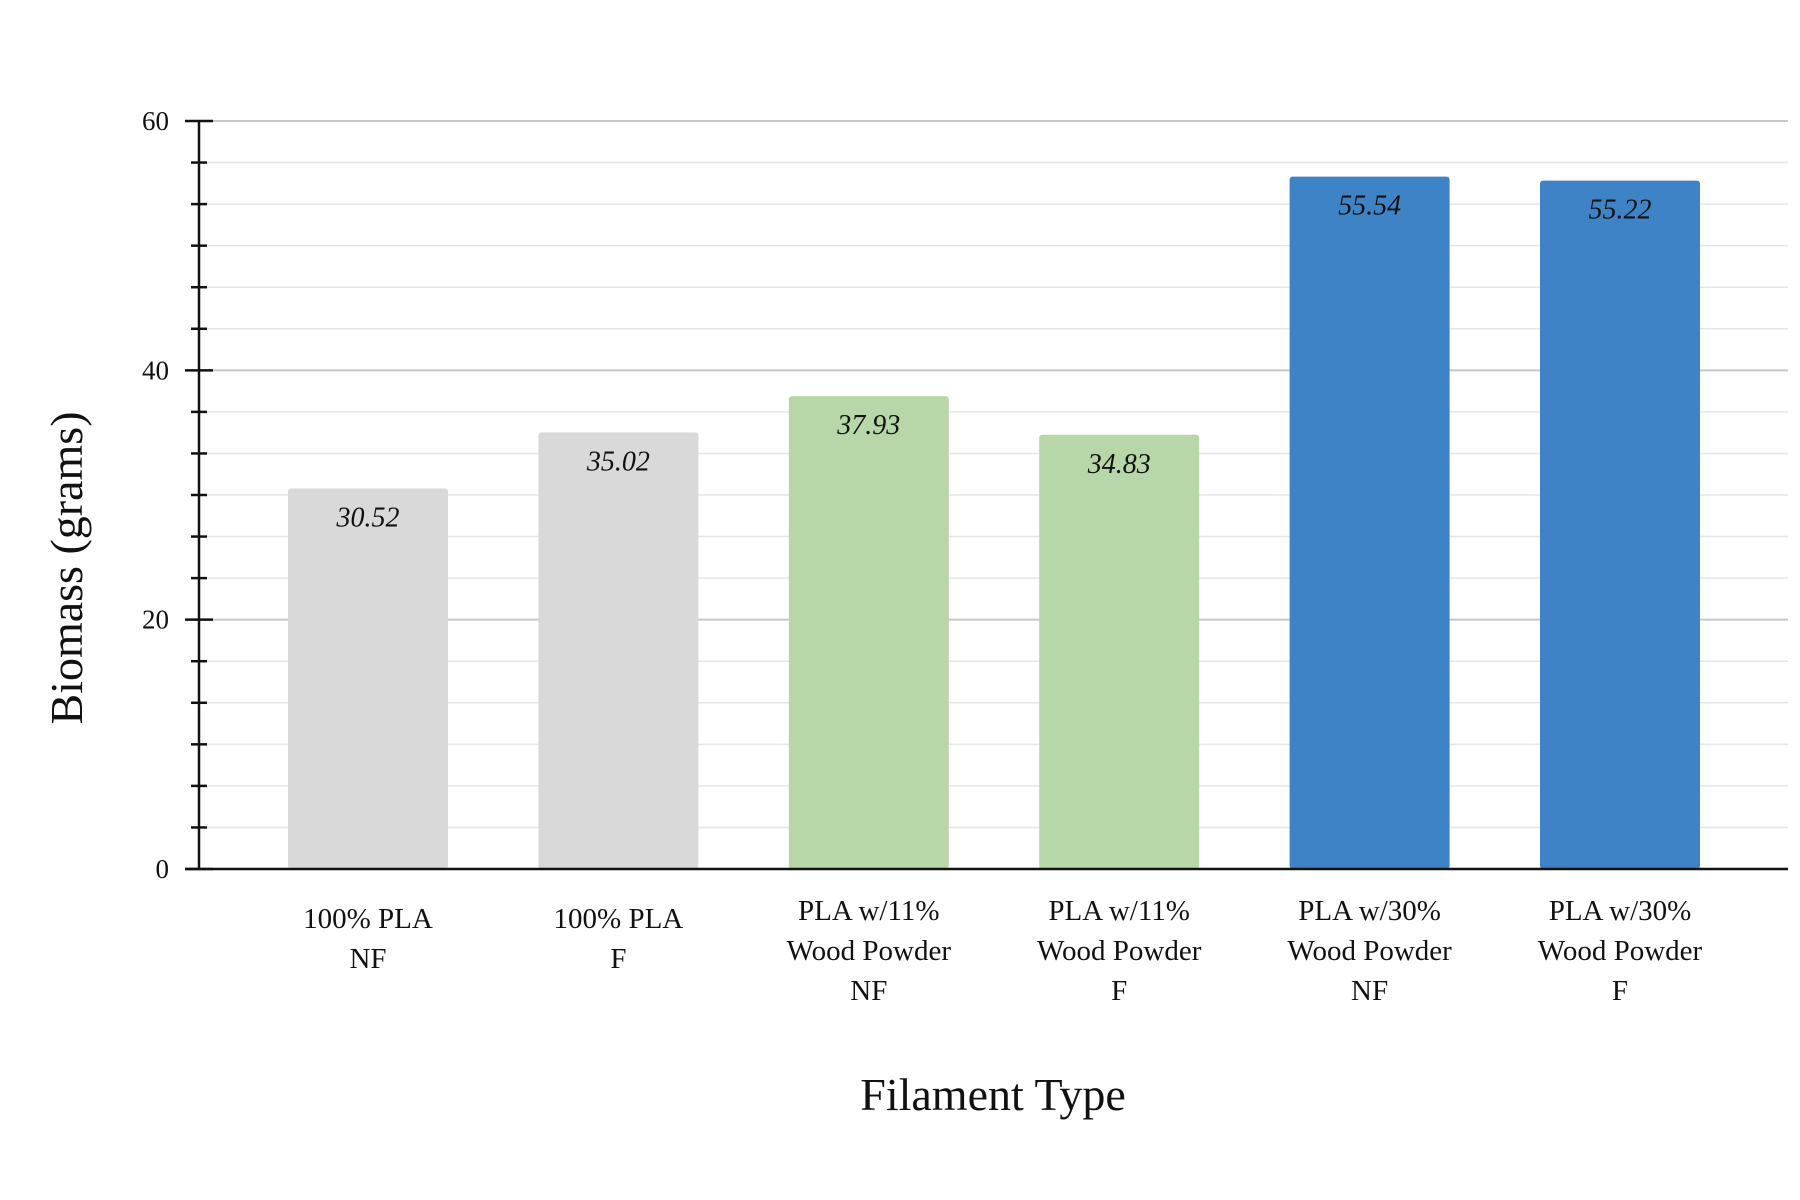 The image size is (1800, 1200). Describe the element at coordinates (1620, 210) in the screenshot. I see `data-label: 55.22` at that location.